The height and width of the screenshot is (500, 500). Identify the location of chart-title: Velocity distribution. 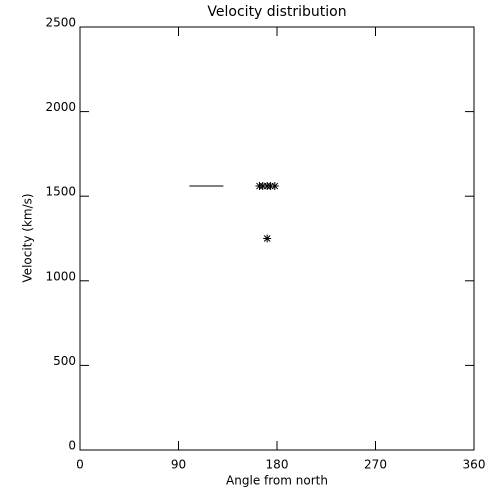
(276, 12).